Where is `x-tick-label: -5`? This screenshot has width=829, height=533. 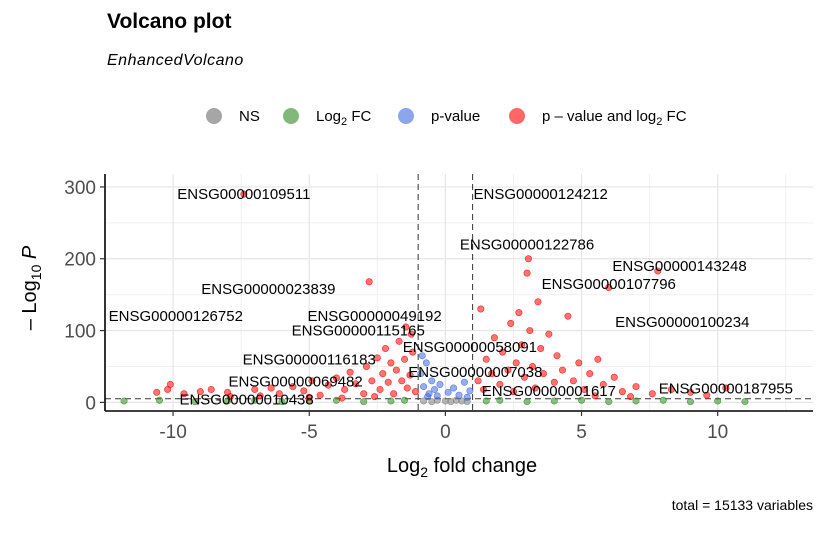
x-tick-label: -5 is located at coordinates (309, 432).